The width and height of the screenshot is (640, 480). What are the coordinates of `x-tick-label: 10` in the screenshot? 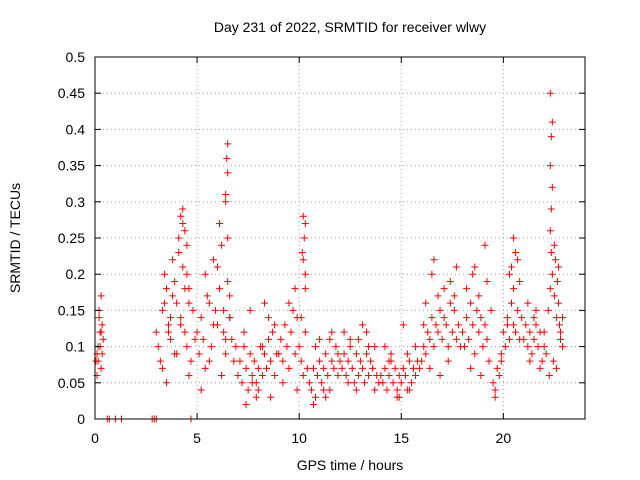 It's located at (299, 438).